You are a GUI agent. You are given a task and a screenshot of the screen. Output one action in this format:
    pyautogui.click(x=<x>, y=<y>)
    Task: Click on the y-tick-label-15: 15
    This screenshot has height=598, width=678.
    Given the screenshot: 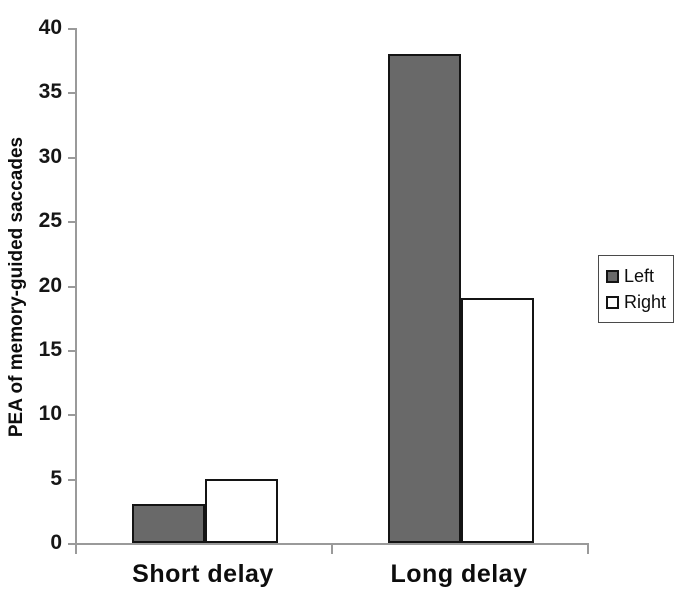 What is the action you would take?
    pyautogui.click(x=50, y=349)
    